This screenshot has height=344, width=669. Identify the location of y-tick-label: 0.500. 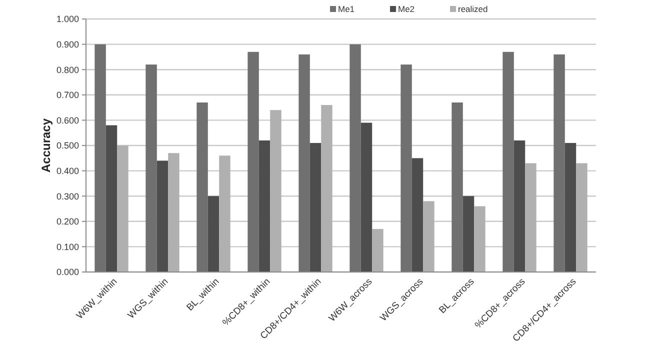
(67, 145).